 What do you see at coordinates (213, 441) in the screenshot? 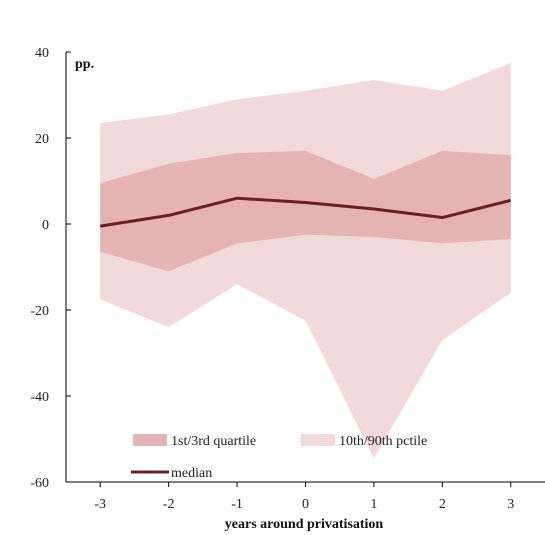
I see `legend-label-quartile: 1st/3rd quartile` at bounding box center [213, 441].